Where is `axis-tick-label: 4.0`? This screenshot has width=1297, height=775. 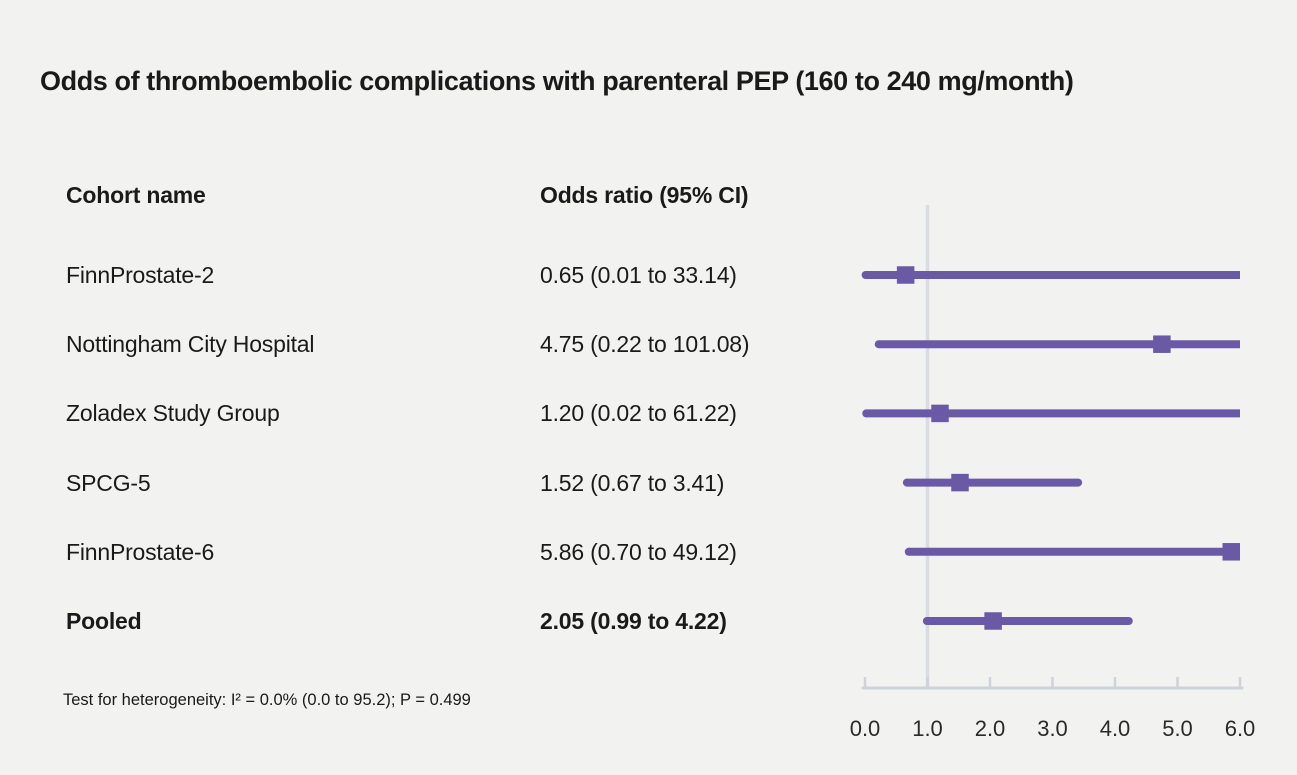
axis-tick-label: 4.0 is located at coordinates (1115, 728).